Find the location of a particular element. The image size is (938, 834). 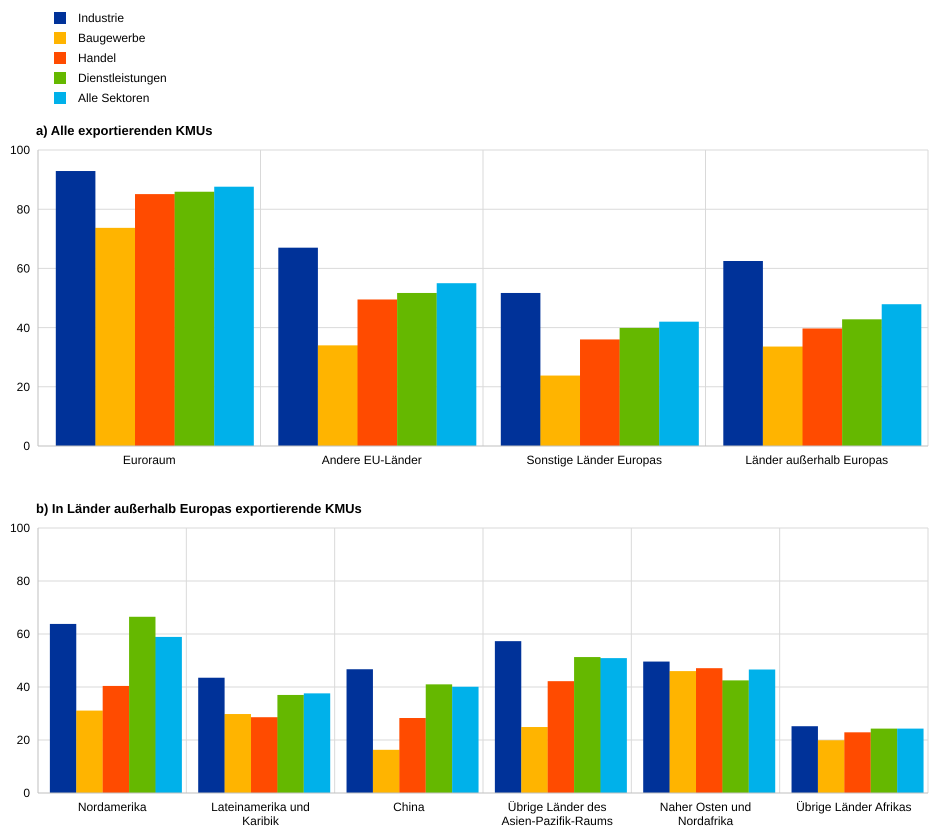

x-tick-label: Naher Osten und Nordafrika is located at coordinates (706, 814).